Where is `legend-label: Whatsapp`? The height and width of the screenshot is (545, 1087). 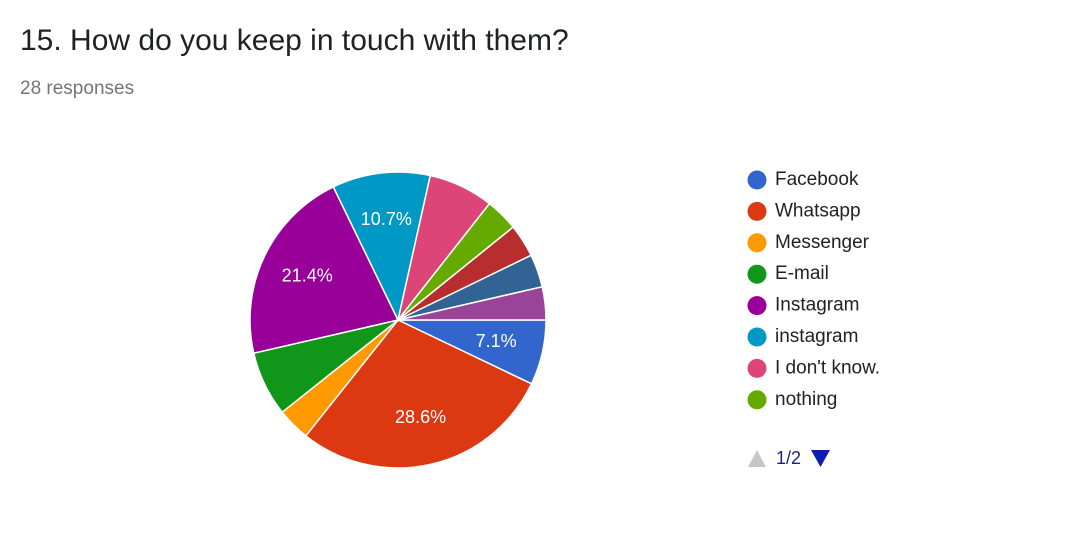
legend-label: Whatsapp is located at coordinates (818, 210).